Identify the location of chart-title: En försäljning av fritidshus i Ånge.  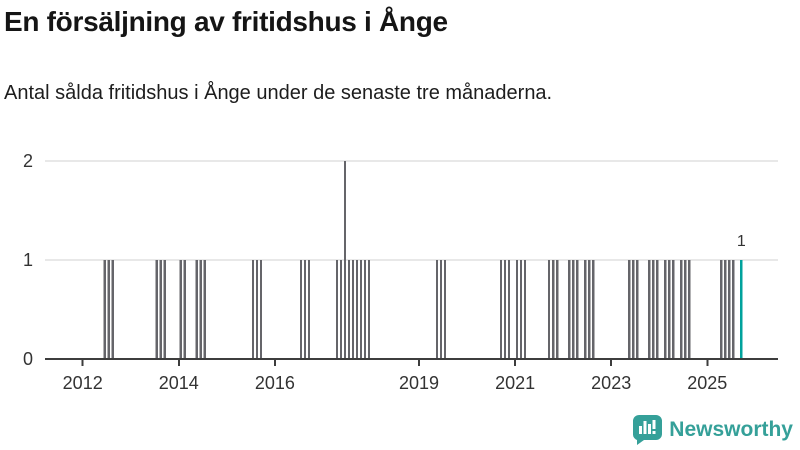
(226, 21).